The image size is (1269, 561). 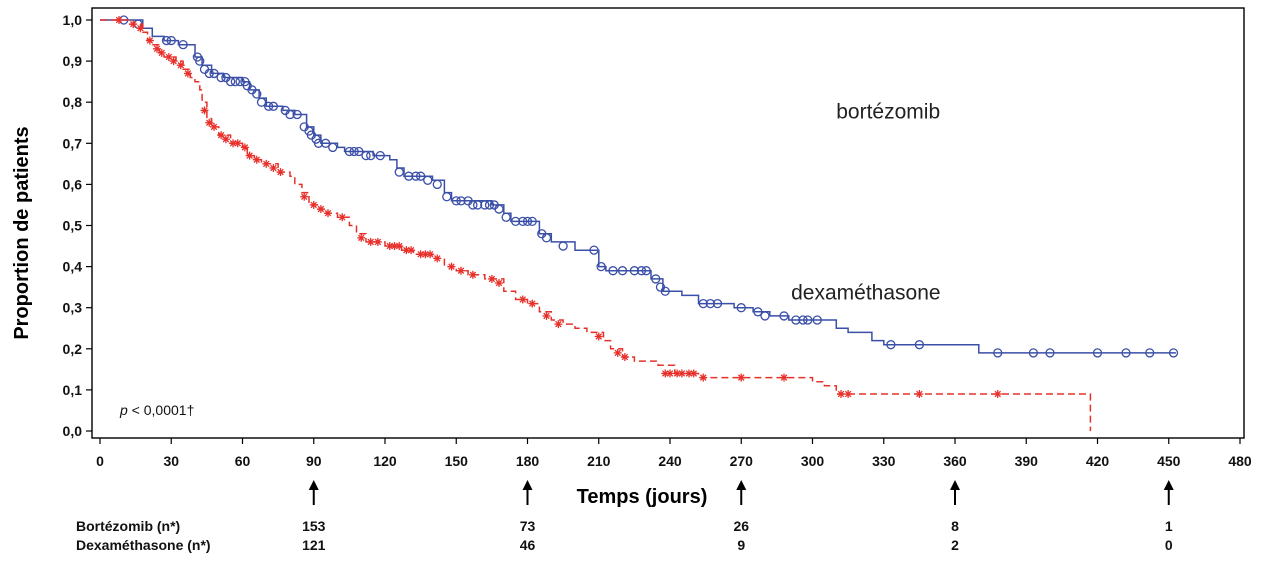 I want to click on risk-count: 26, so click(x=741, y=526).